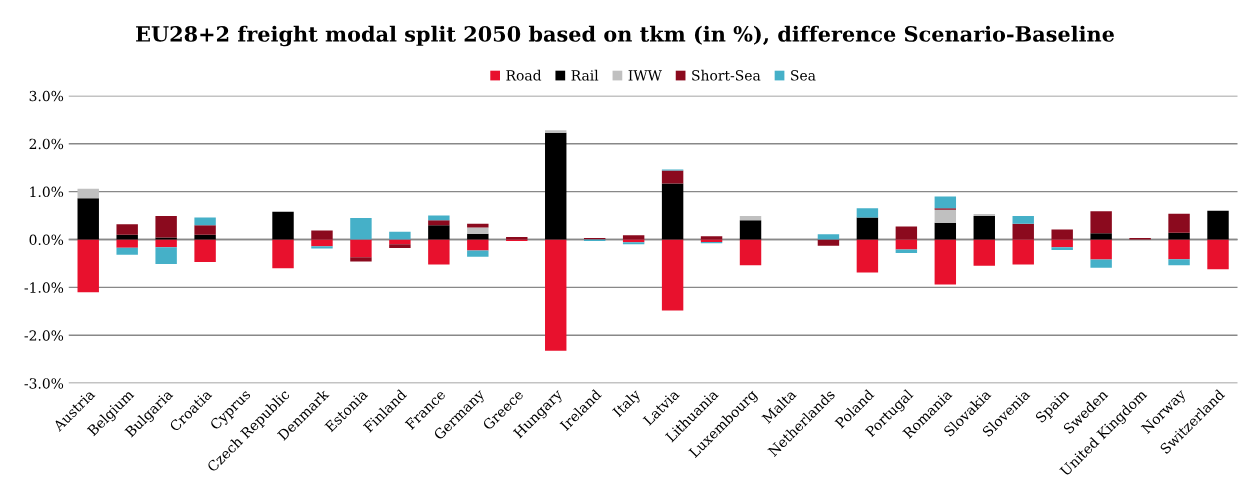 This screenshot has width=1250, height=479. What do you see at coordinates (46, 96) in the screenshot?
I see `y-tick-label: 3.0%` at bounding box center [46, 96].